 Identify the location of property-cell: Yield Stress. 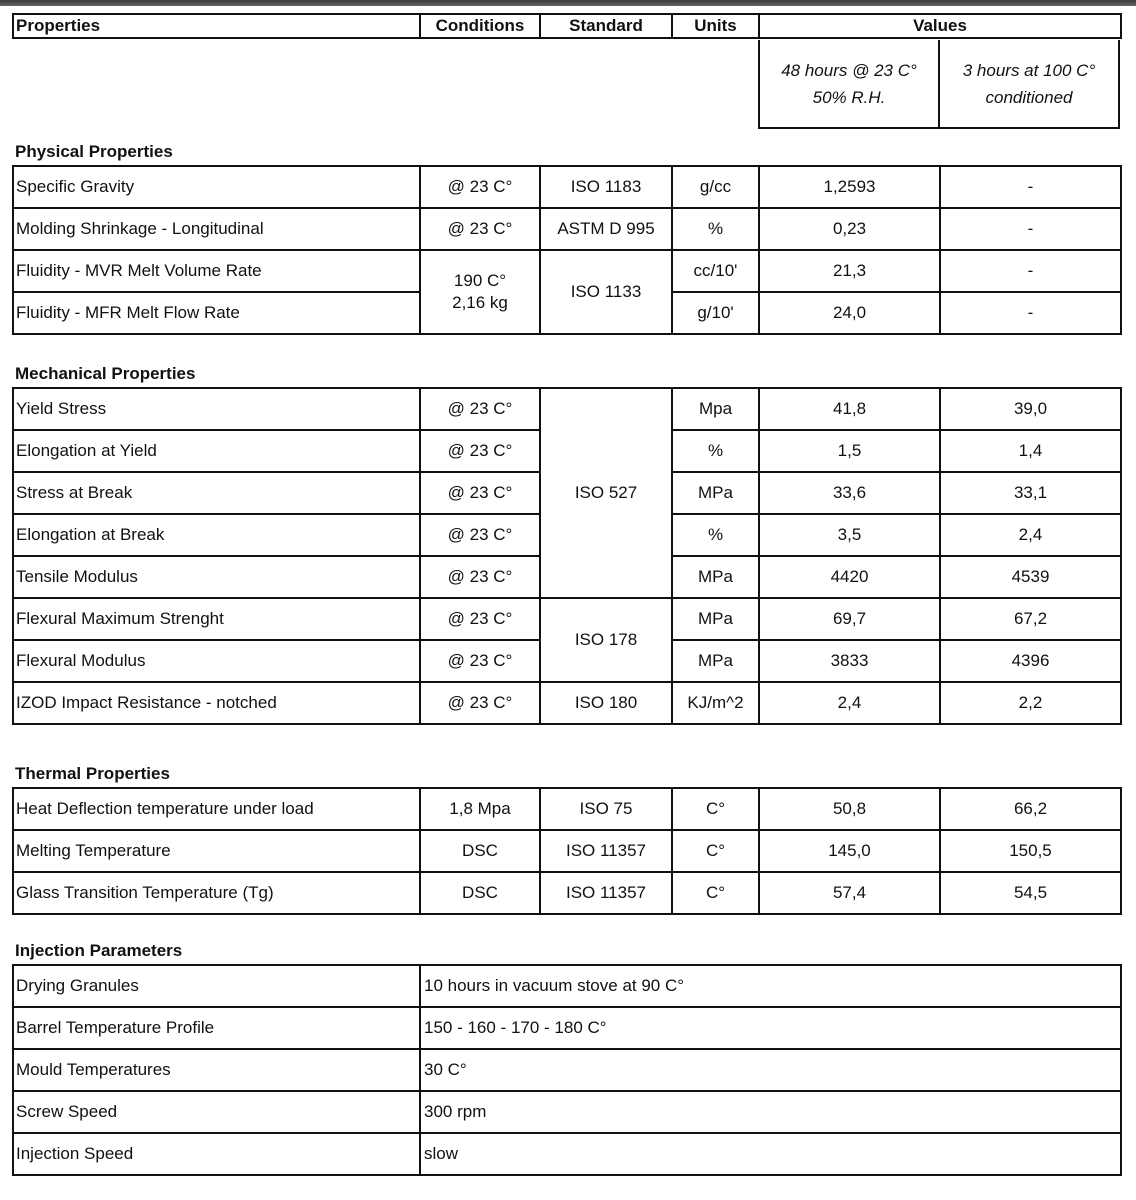
(216, 409).